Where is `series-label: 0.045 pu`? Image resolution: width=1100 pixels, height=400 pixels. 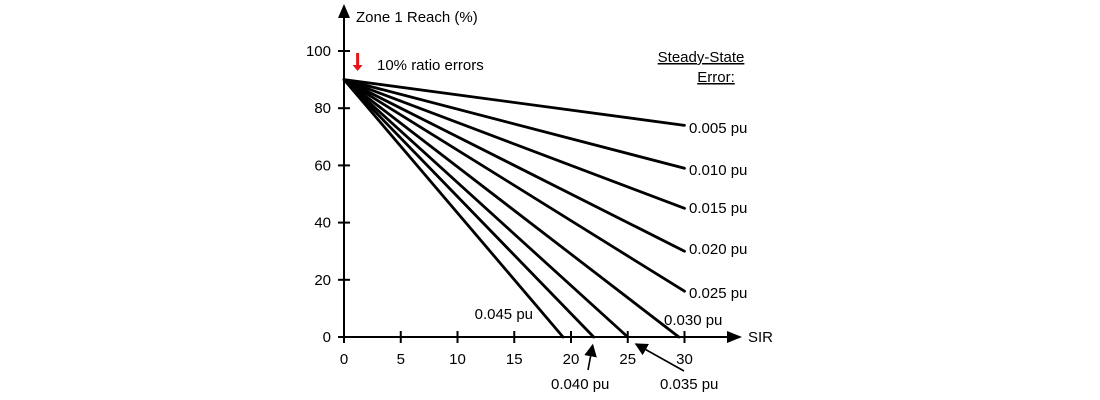 series-label: 0.045 pu is located at coordinates (504, 314).